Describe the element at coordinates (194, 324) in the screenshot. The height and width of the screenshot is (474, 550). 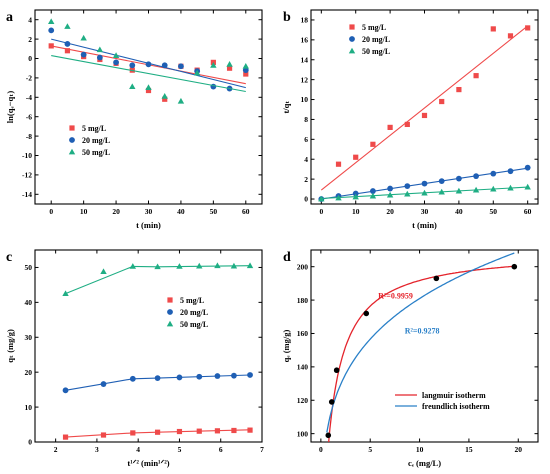
I see `legend-label: 50 mg/L` at that location.